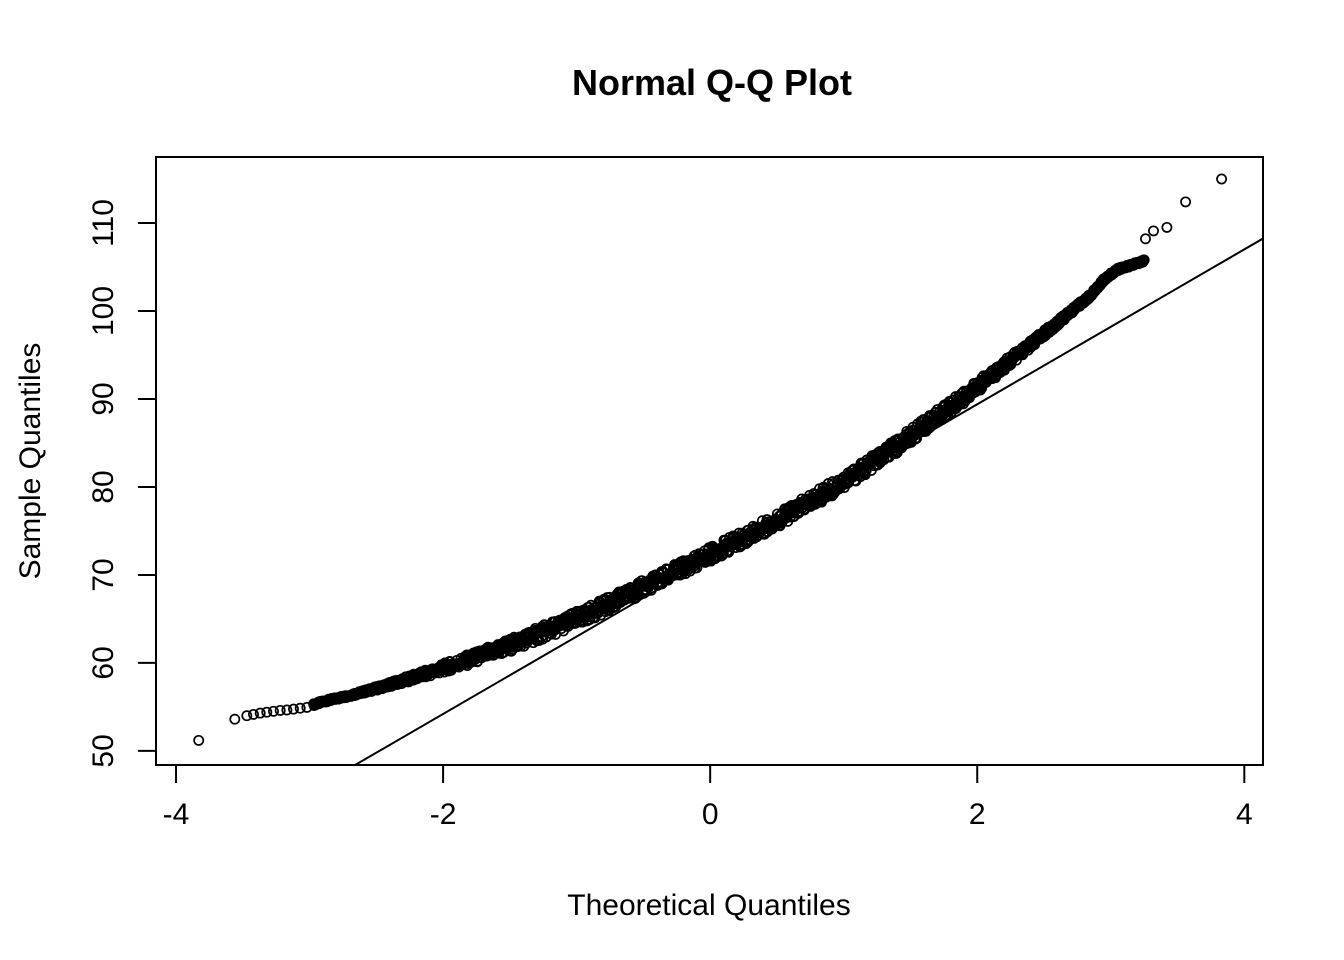 Image resolution: width=1344 pixels, height=960 pixels. What do you see at coordinates (1244, 814) in the screenshot?
I see `x-axis-tick-label: 4` at bounding box center [1244, 814].